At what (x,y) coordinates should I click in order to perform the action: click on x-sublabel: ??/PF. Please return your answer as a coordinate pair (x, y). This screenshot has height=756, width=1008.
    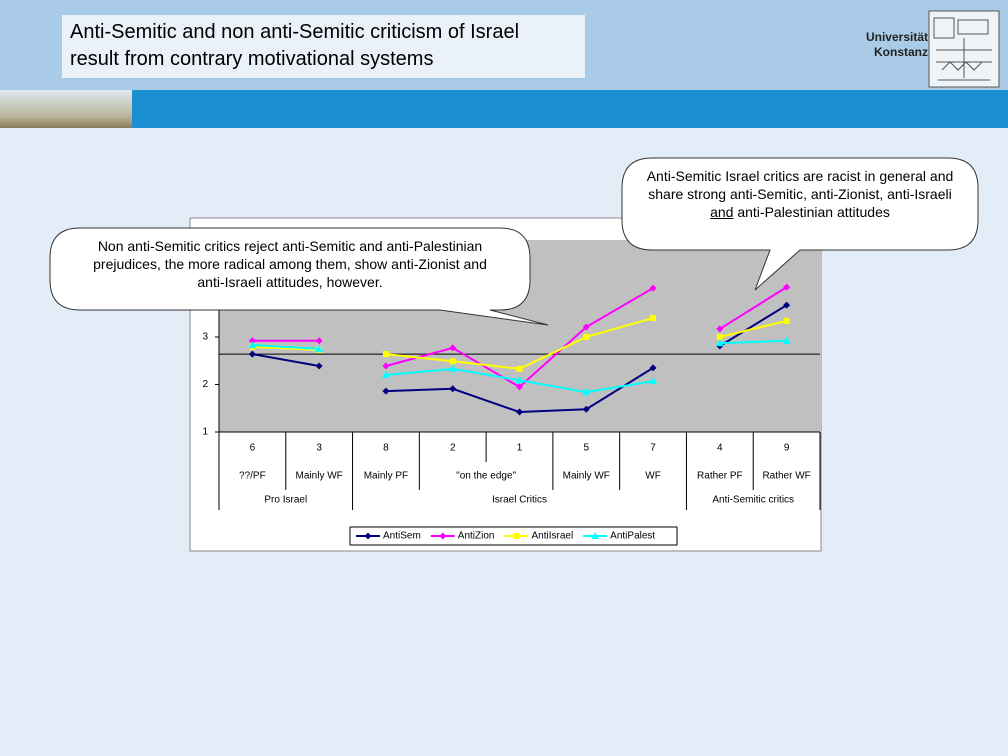
    Looking at the image, I should click on (252, 476).